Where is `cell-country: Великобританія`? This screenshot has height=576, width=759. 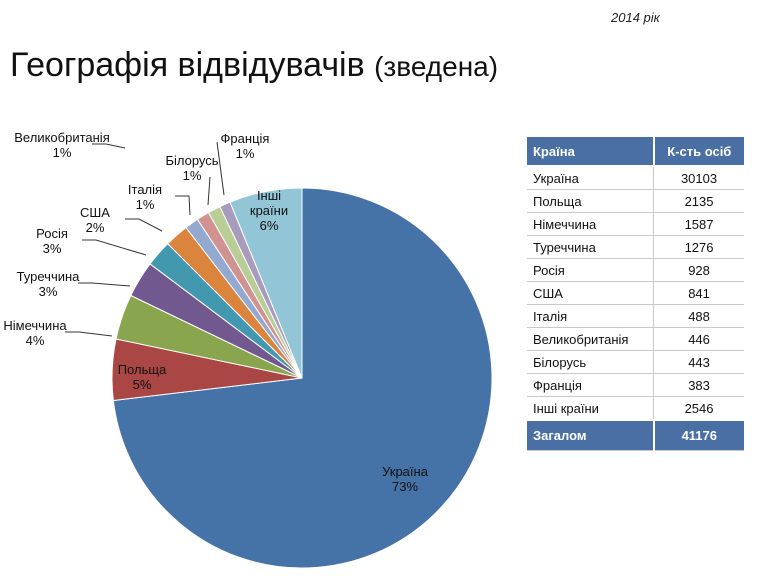
cell-country: Великобританія is located at coordinates (590, 339).